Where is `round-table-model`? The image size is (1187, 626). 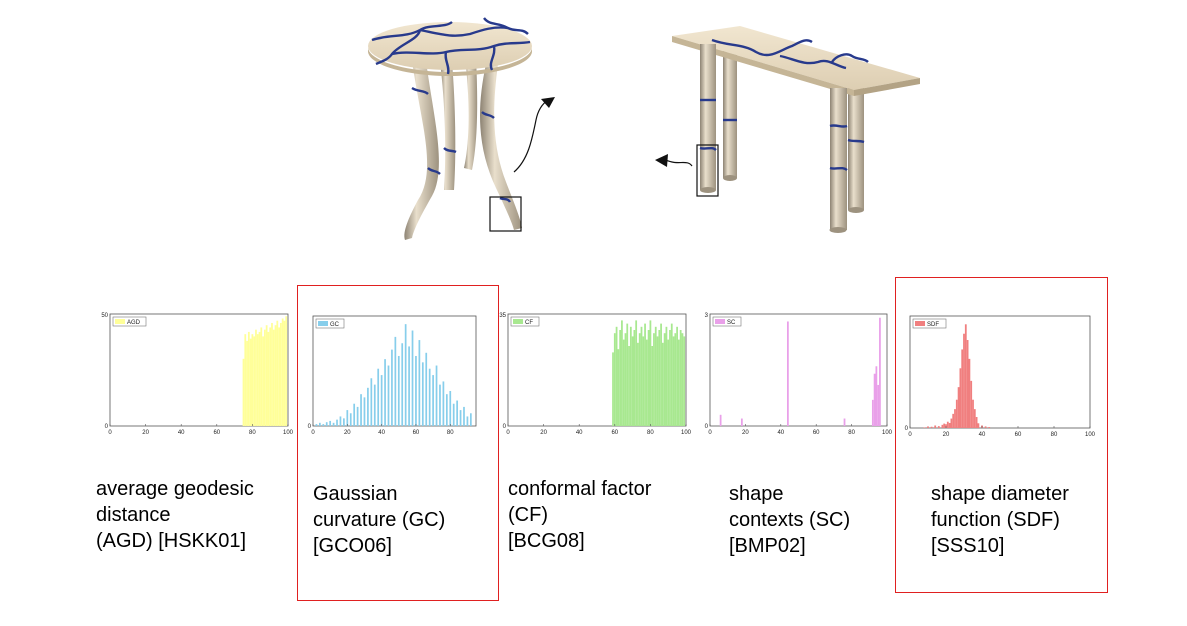 round-table-model is located at coordinates (450, 128).